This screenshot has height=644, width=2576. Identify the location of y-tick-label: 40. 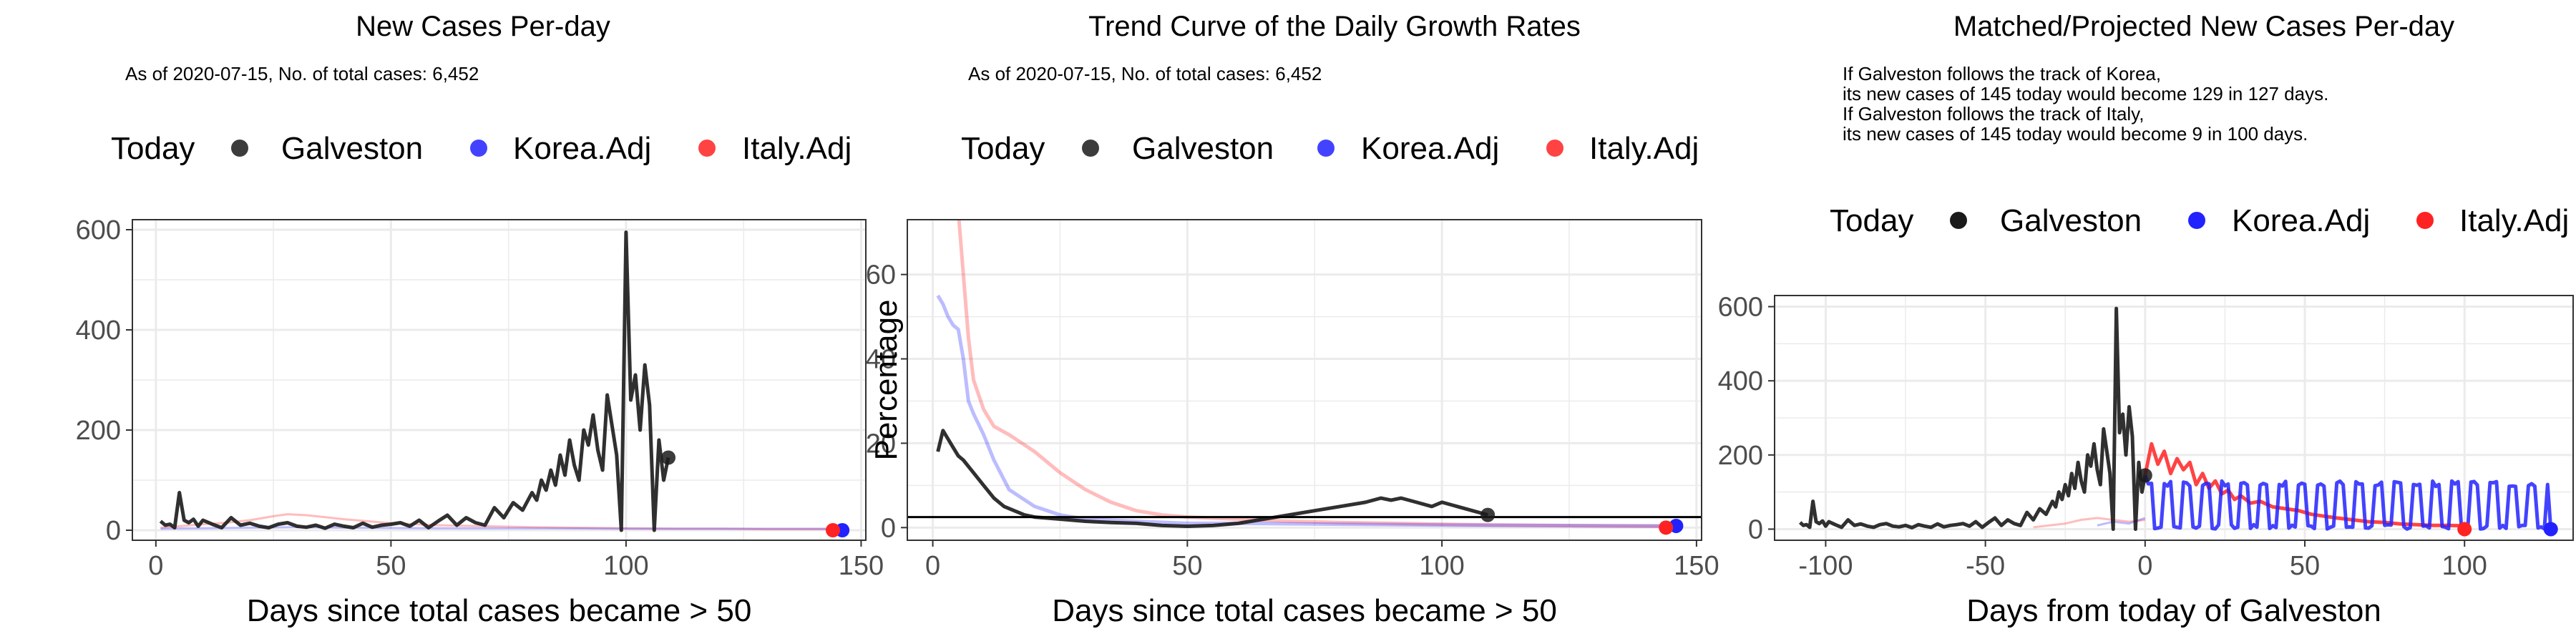
(881, 360).